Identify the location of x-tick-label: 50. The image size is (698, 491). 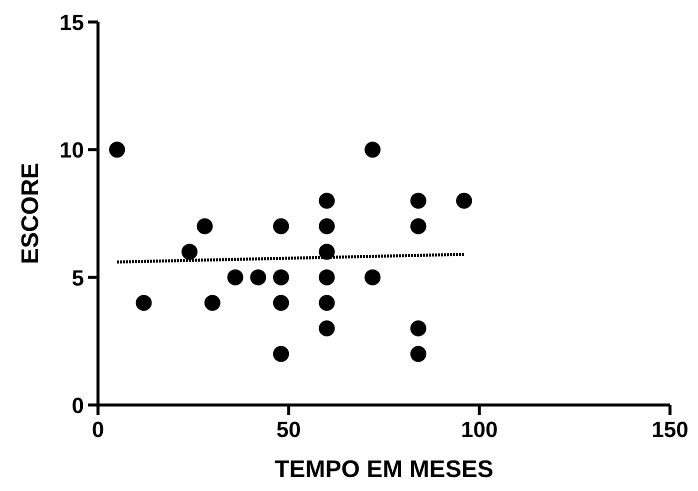
(288, 429).